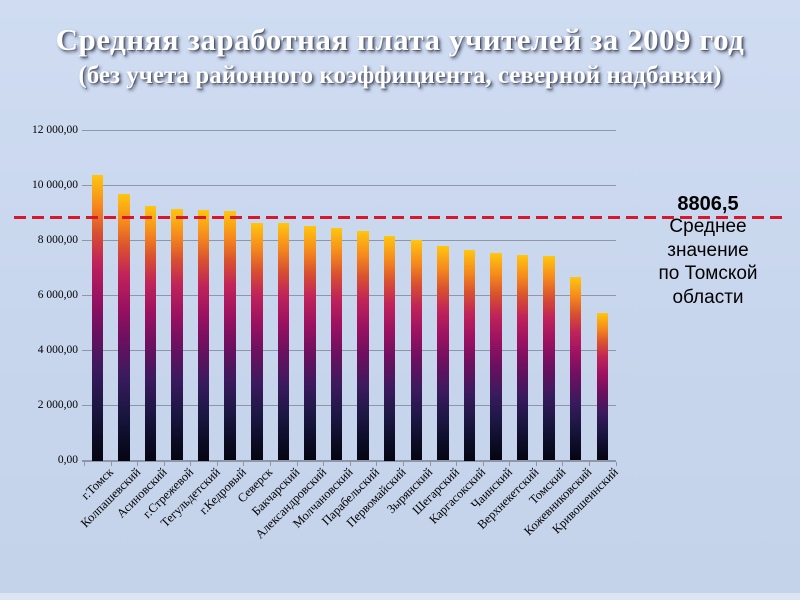 The image size is (800, 600). Describe the element at coordinates (67, 460) in the screenshot. I see `y-tick-label: 0,00` at that location.